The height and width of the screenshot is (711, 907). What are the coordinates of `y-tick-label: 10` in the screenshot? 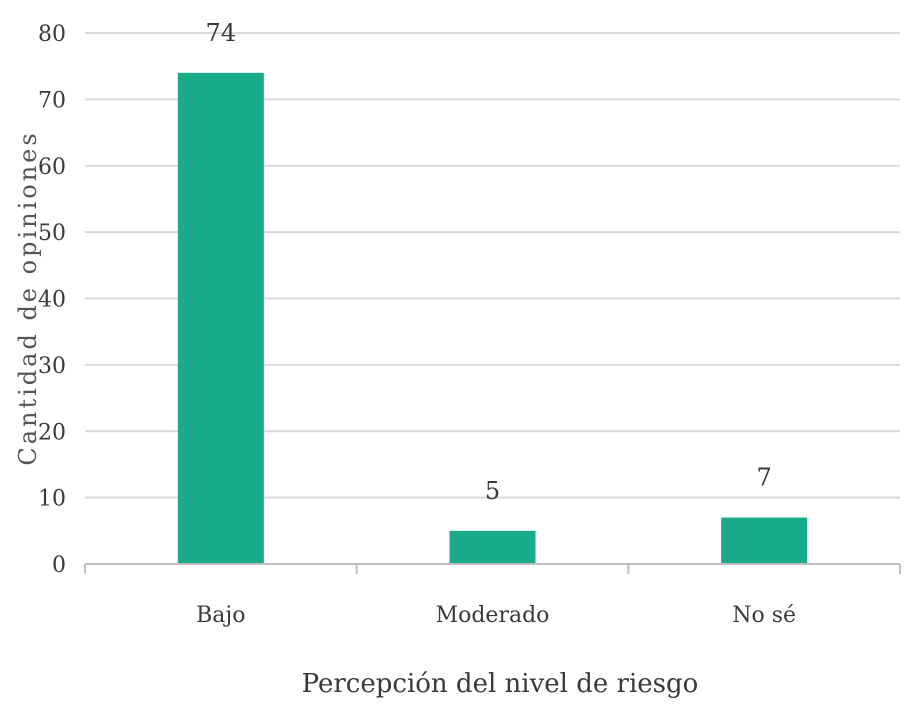 It's located at (52, 499).